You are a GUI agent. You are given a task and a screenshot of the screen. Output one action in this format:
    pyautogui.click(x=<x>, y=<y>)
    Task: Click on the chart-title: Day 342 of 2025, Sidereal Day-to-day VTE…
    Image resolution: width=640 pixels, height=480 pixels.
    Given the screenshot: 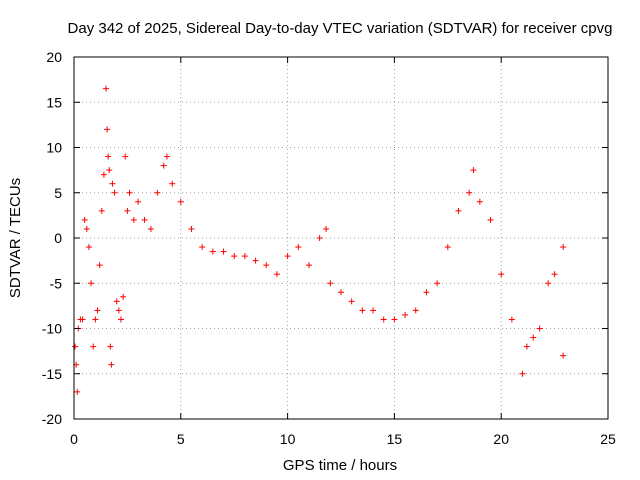 What is the action you would take?
    pyautogui.click(x=340, y=28)
    